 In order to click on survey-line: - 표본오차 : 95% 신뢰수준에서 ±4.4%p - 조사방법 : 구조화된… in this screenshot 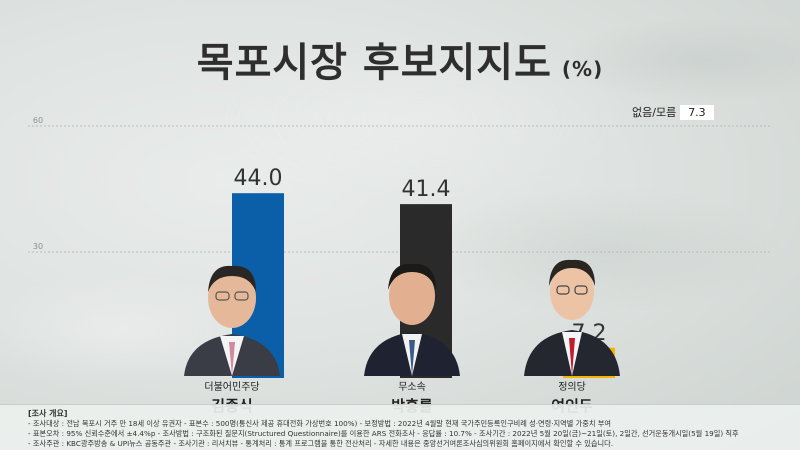, I will do `click(383, 433)`.